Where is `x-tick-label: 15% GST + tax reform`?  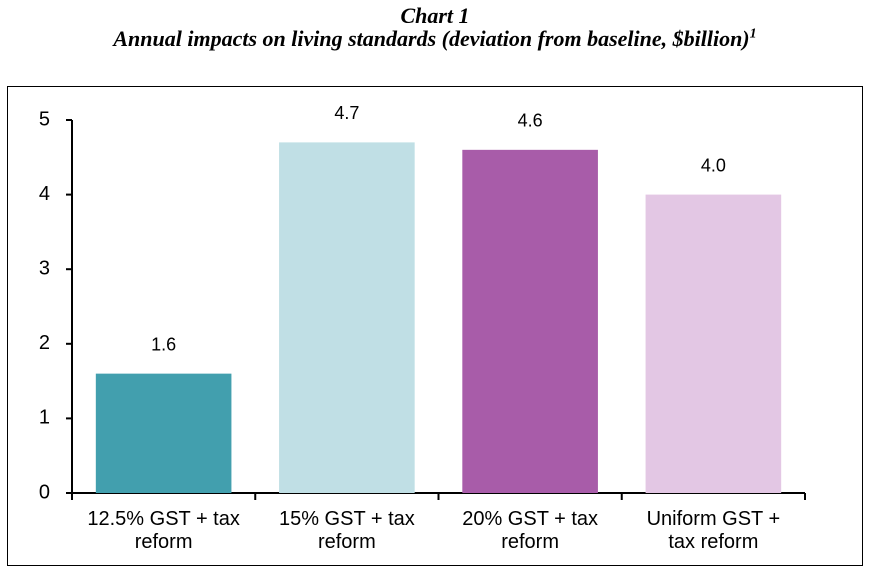
x-tick-label: 15% GST + tax reform is located at coordinates (346, 530).